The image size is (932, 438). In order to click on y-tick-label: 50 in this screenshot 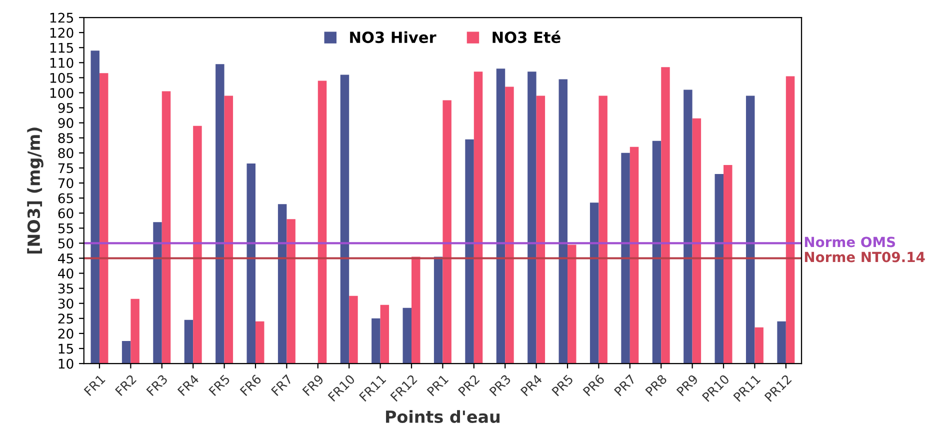, I will do `click(66, 243)`.